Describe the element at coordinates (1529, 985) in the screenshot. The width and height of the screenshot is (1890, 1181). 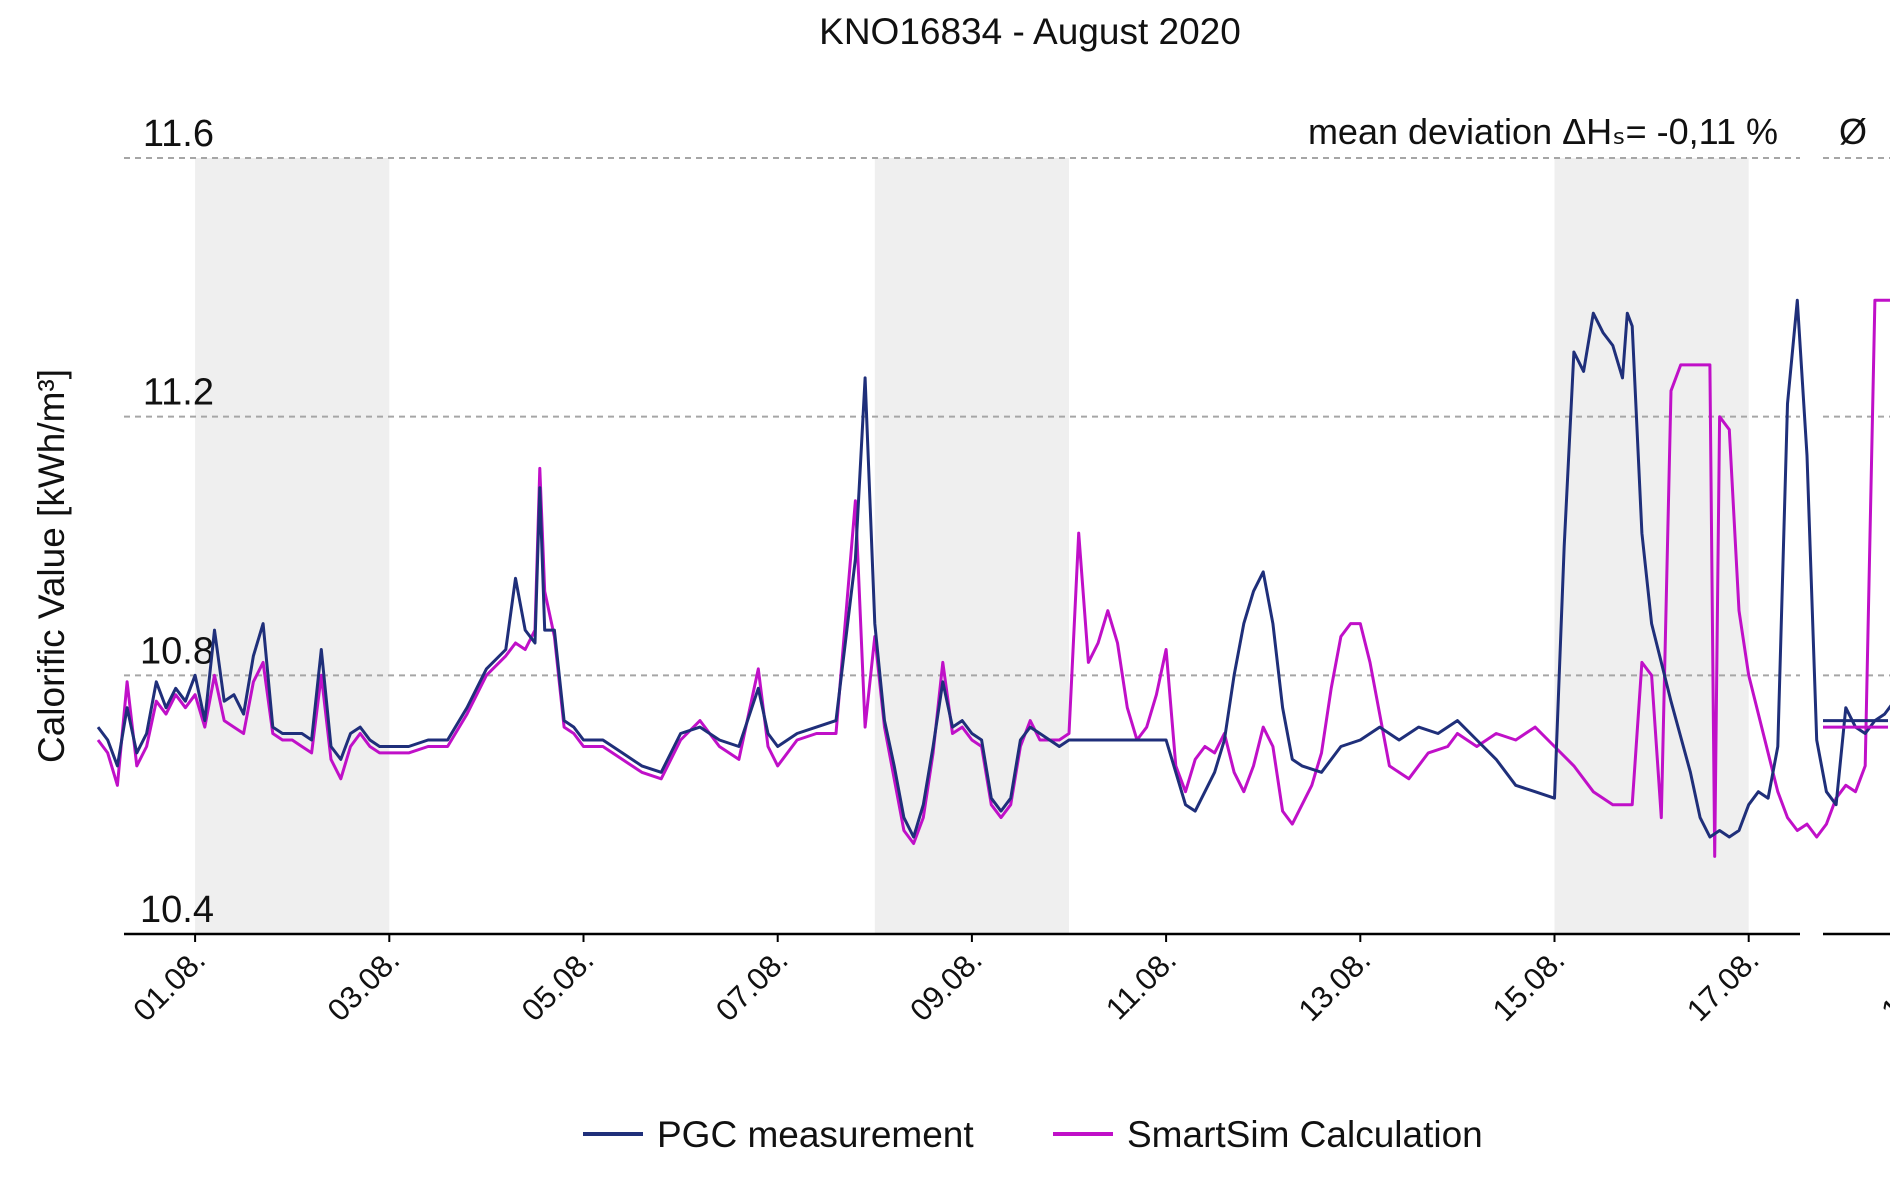
I see `x-tick-label: 15.08.` at that location.